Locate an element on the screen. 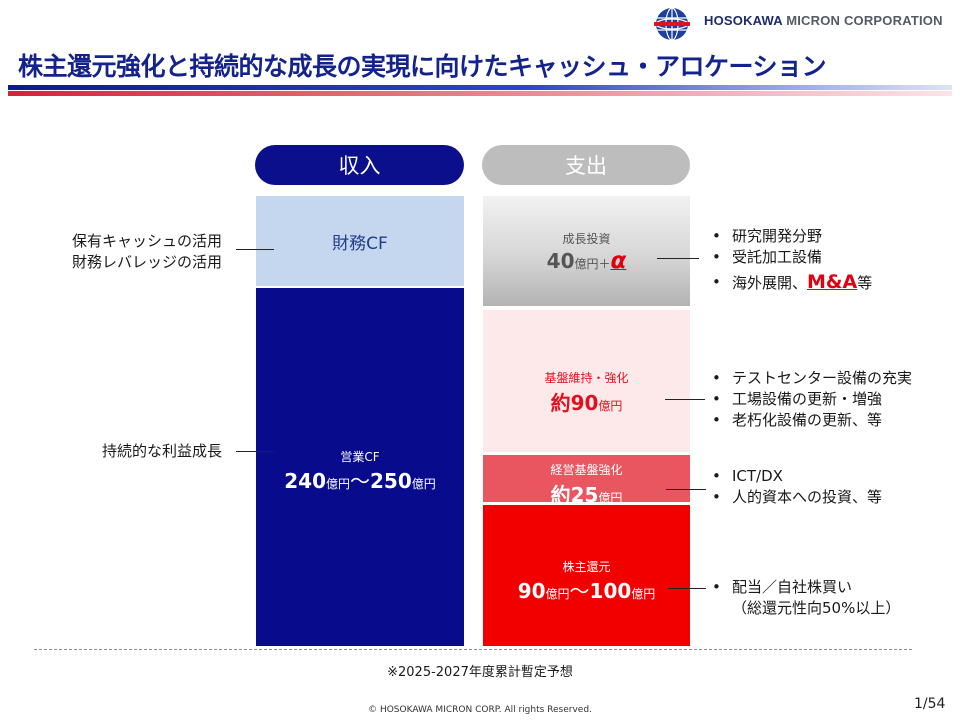 This screenshot has height=720, width=960. dashed-divider is located at coordinates (473, 649).